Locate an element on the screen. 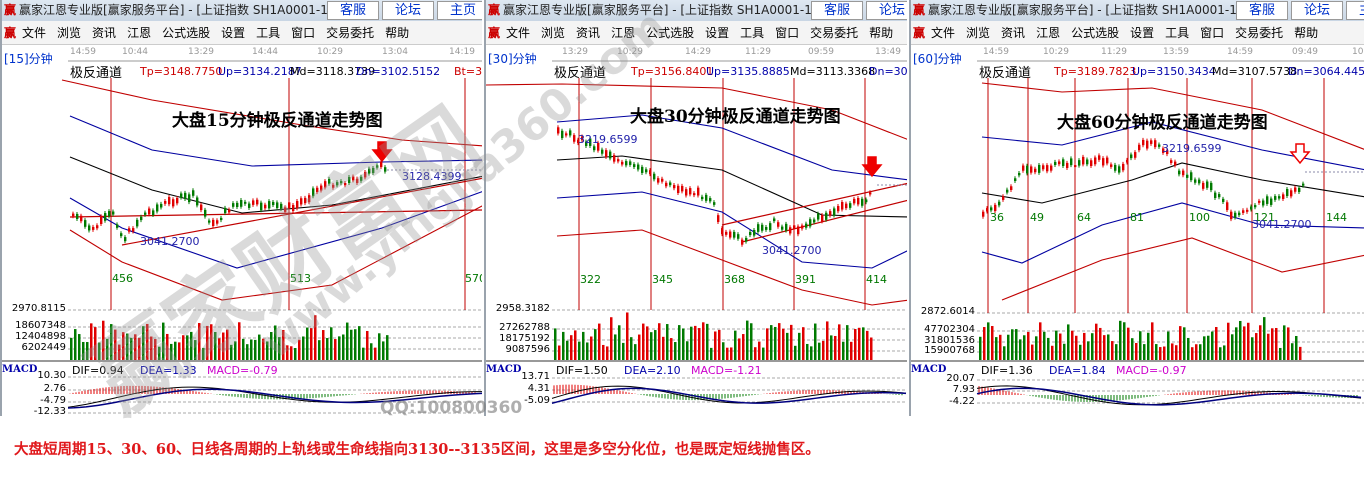  time-tick: 10 is located at coordinates (1358, 52).